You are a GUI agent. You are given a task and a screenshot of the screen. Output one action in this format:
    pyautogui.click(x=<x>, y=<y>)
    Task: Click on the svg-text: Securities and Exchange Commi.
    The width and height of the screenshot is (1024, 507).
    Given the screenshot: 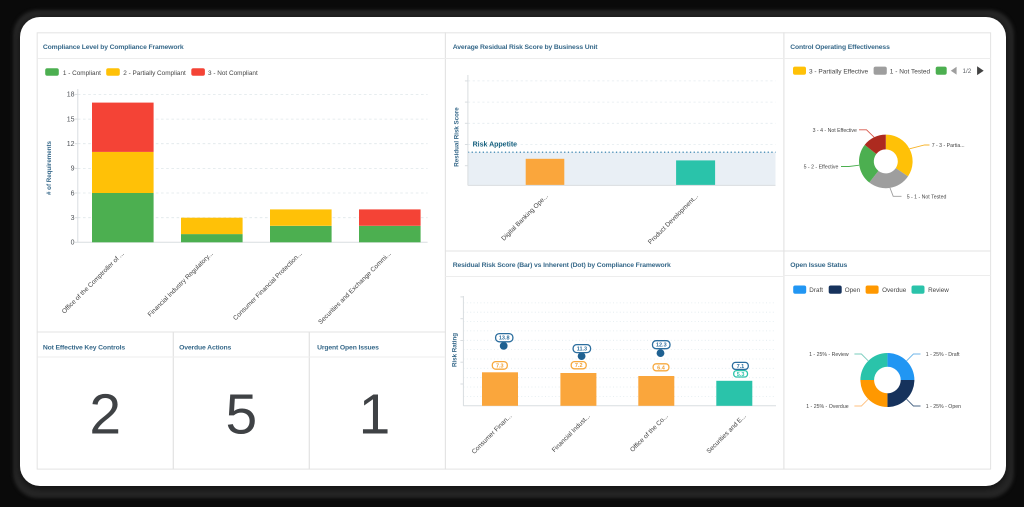 What is the action you would take?
    pyautogui.click(x=355, y=288)
    